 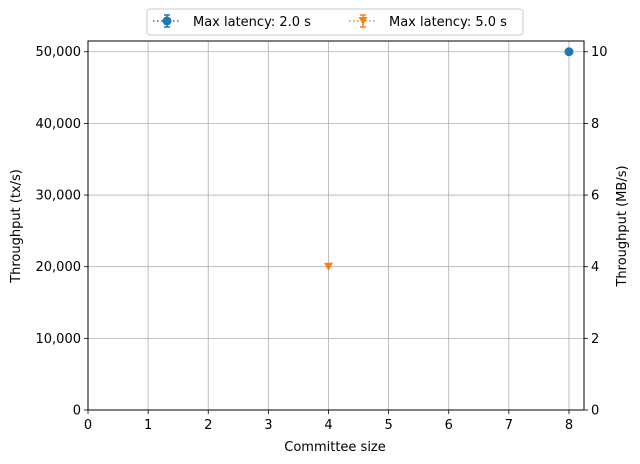 I want to click on y-tick-label: 0, so click(x=77, y=411).